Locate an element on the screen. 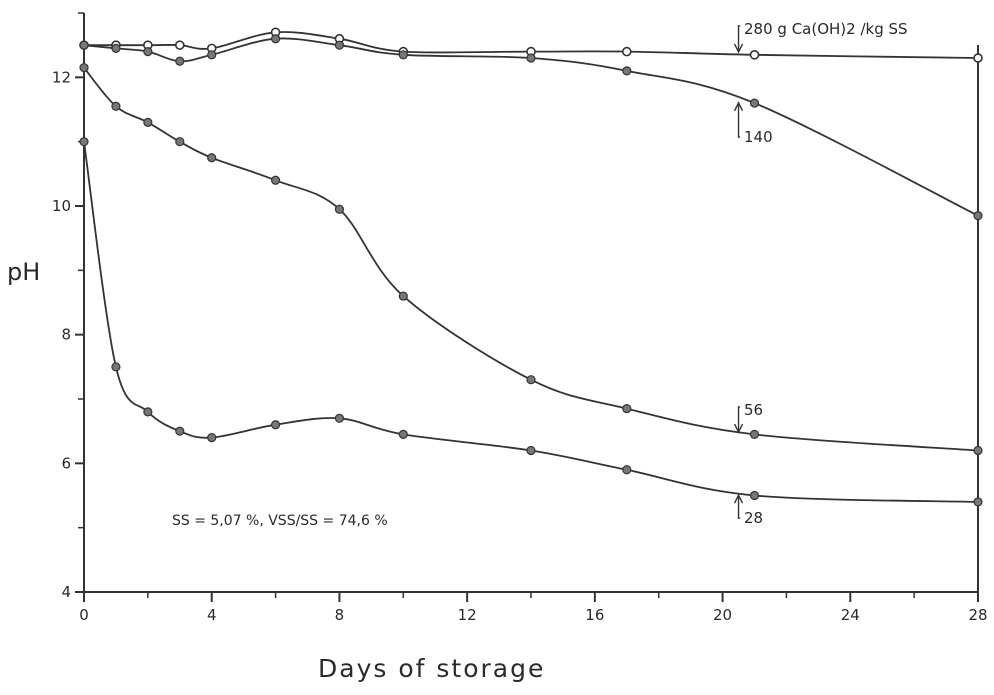 Image resolution: width=994 pixels, height=695 pixels. x-tick-label: 20 is located at coordinates (722, 615).